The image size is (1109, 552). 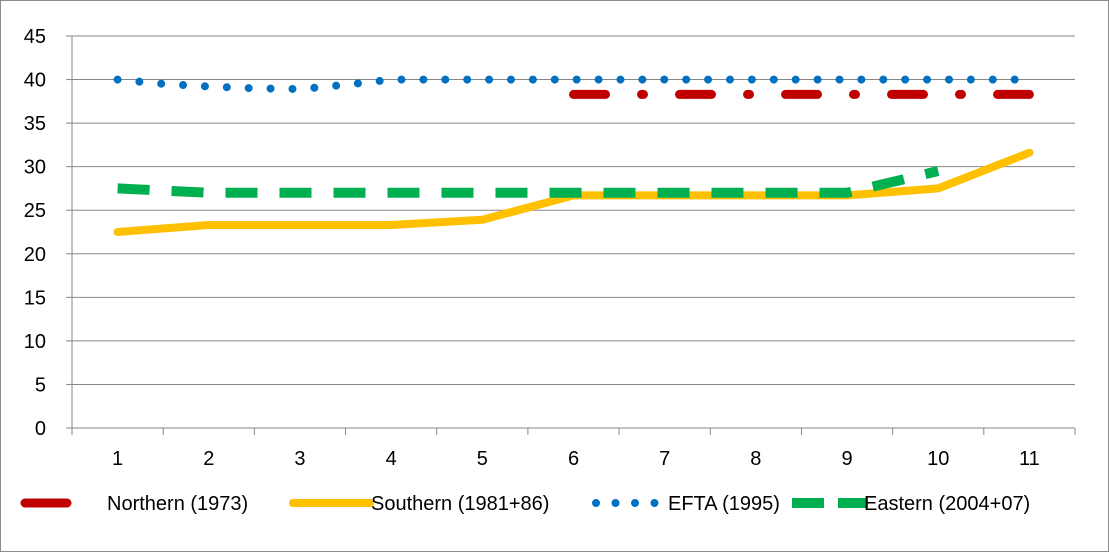 What do you see at coordinates (664, 459) in the screenshot?
I see `x-tick-label: 7` at bounding box center [664, 459].